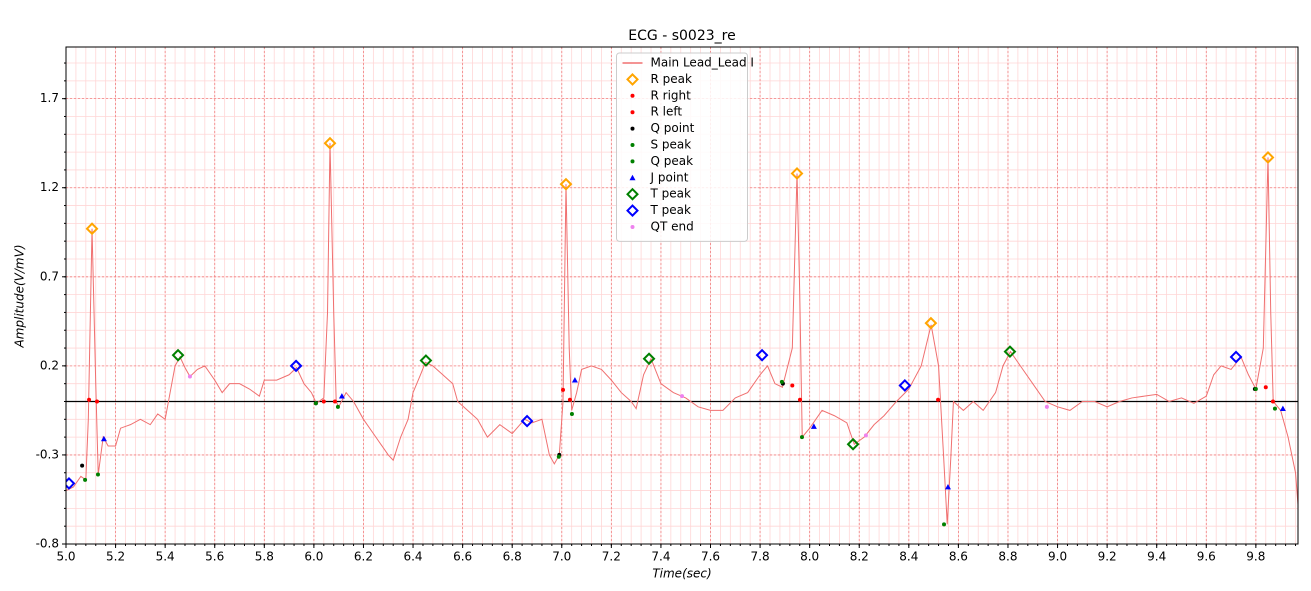 The width and height of the screenshot is (1311, 591). What do you see at coordinates (672, 79) in the screenshot?
I see `legend-label: R peak` at bounding box center [672, 79].